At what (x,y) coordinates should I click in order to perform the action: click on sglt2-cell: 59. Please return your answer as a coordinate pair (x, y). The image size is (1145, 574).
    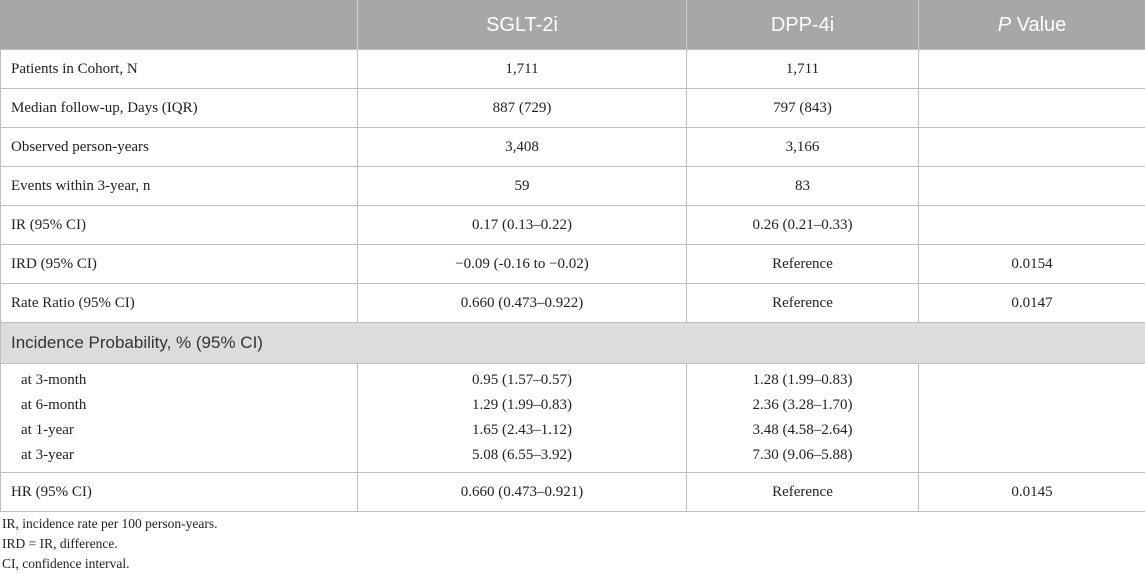
    Looking at the image, I should click on (522, 186).